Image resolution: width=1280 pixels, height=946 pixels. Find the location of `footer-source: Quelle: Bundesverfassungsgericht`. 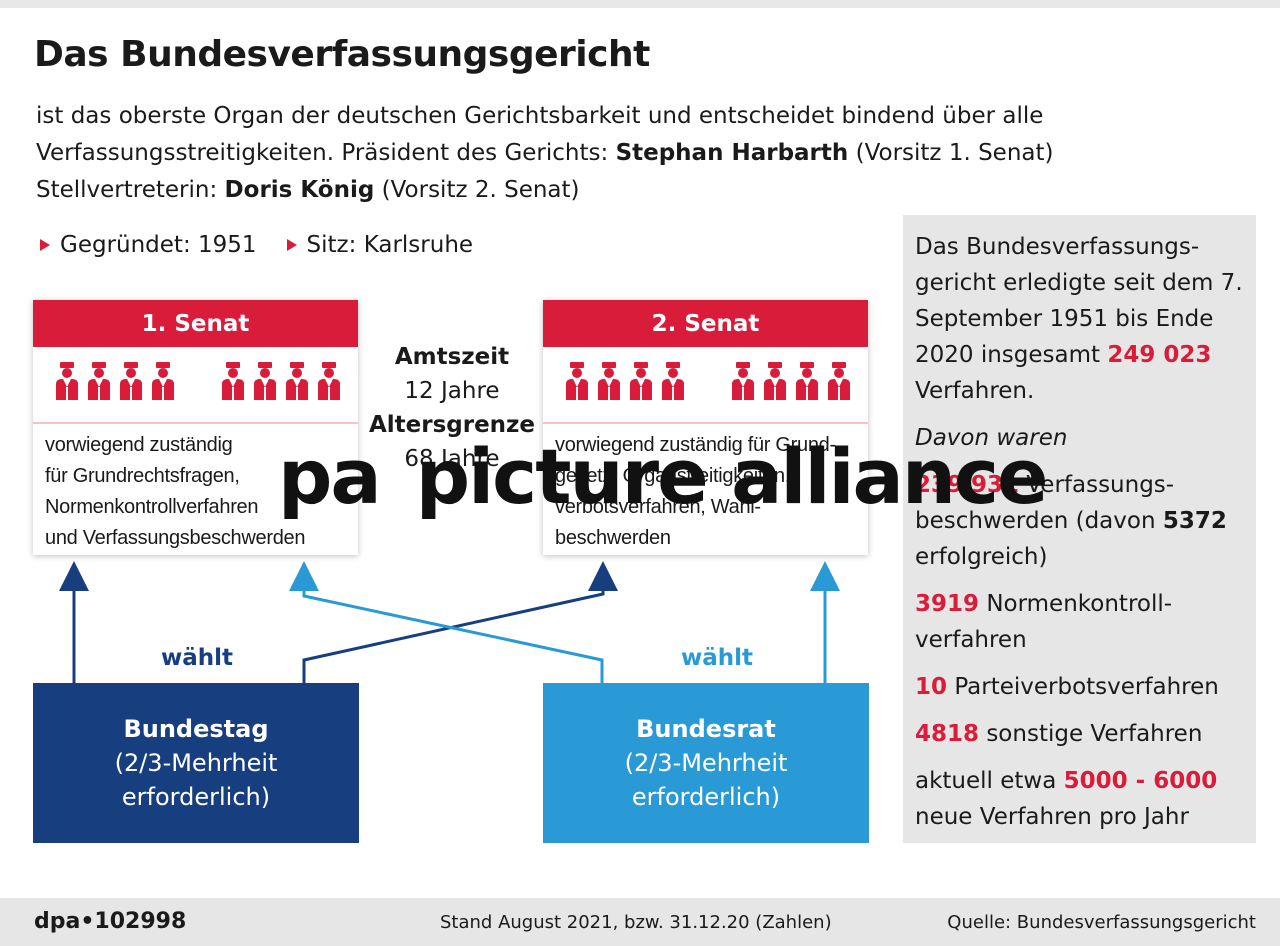

footer-source: Quelle: Bundesverfassungsgericht is located at coordinates (1101, 922).